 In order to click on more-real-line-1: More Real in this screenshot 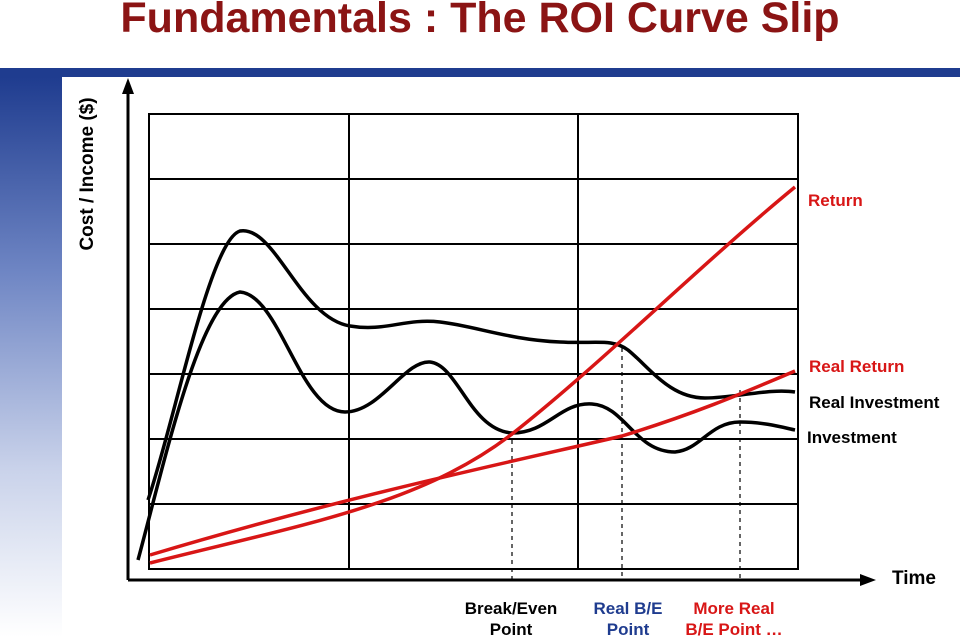, I will do `click(734, 608)`.